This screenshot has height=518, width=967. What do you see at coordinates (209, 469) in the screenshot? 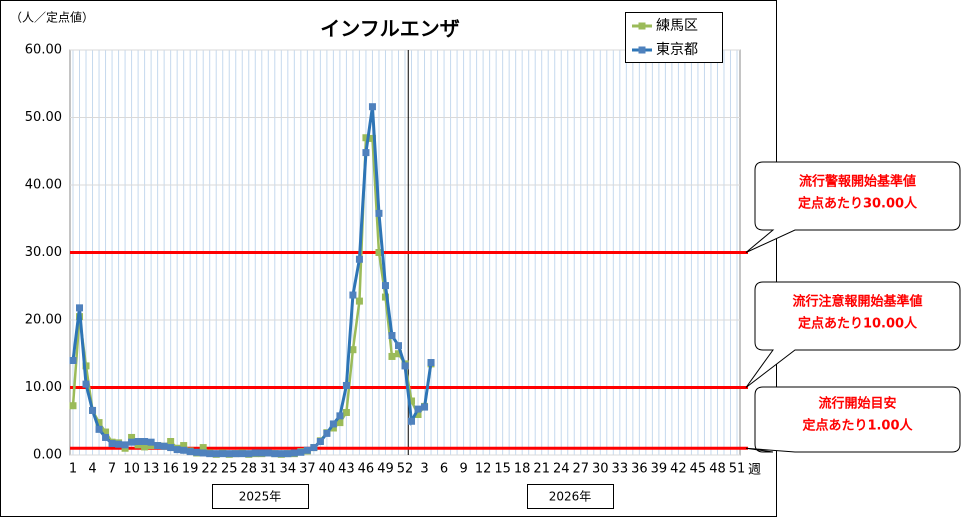
I see `x-tick-label: 22` at bounding box center [209, 469].